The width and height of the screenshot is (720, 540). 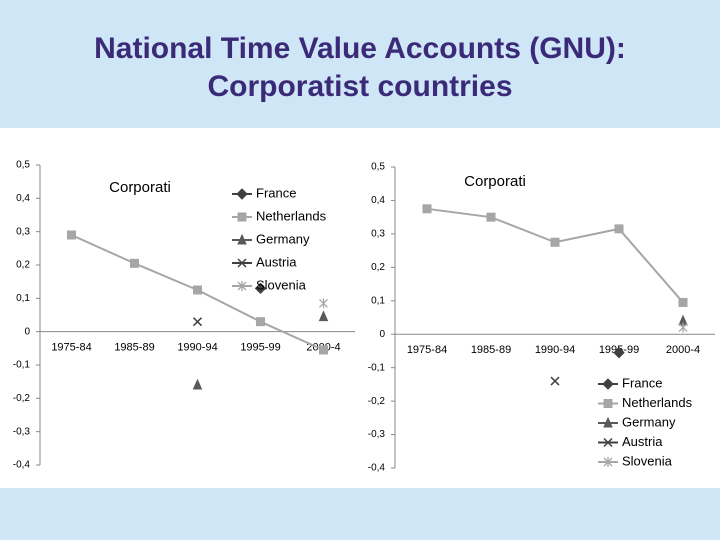 I want to click on x-tick-label: 1995-99, so click(x=260, y=348).